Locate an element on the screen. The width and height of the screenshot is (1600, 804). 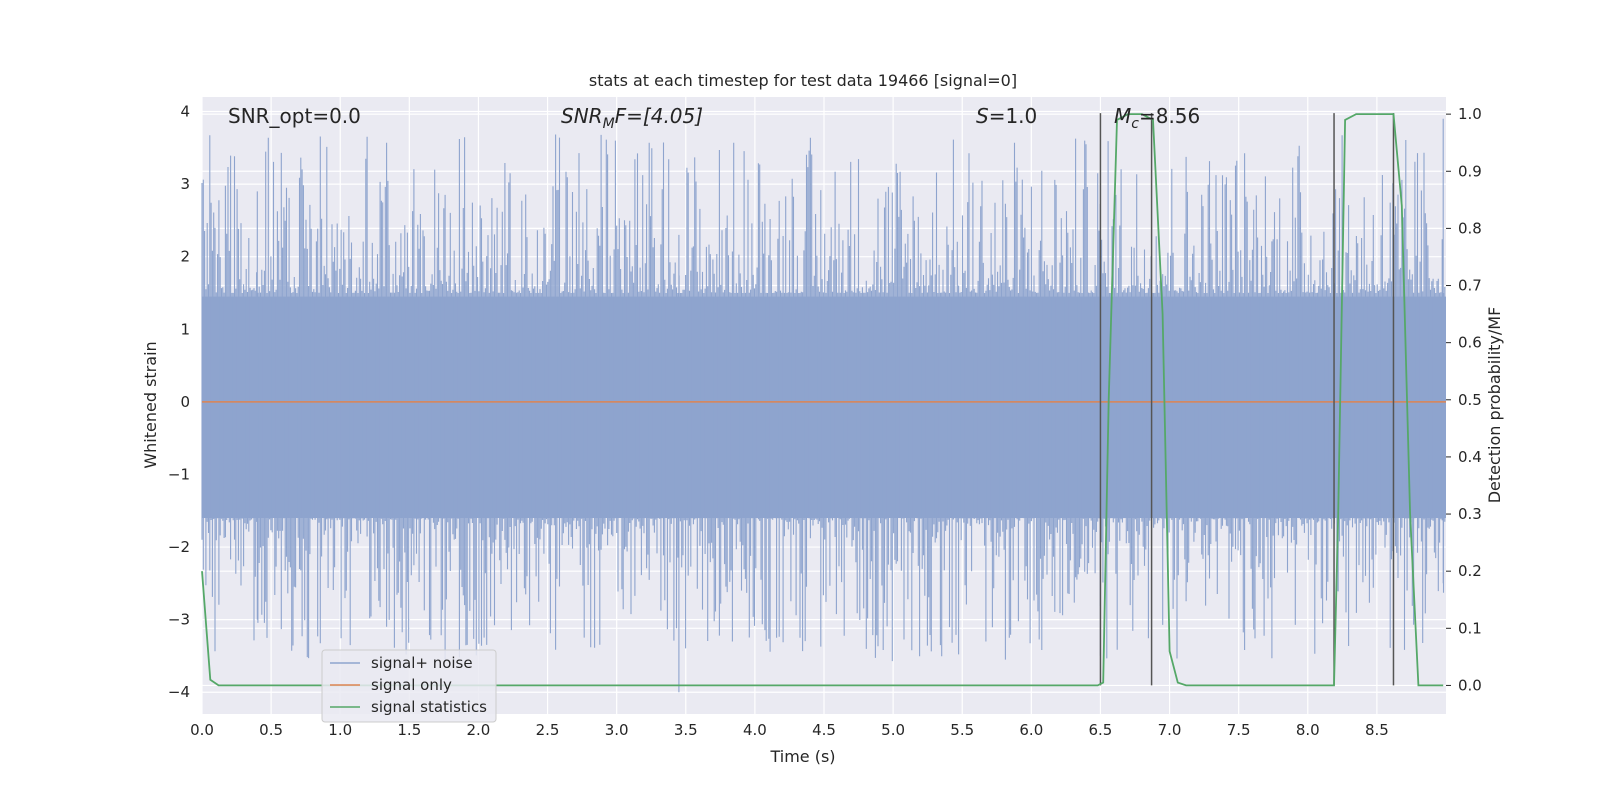
annotation-snr-mf-base: SNR is located at coordinates (582, 116).